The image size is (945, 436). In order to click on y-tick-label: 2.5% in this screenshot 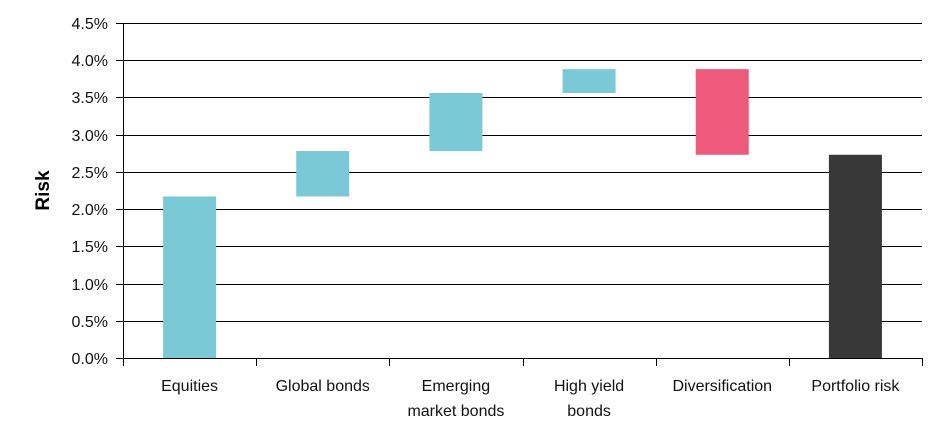, I will do `click(90, 173)`.